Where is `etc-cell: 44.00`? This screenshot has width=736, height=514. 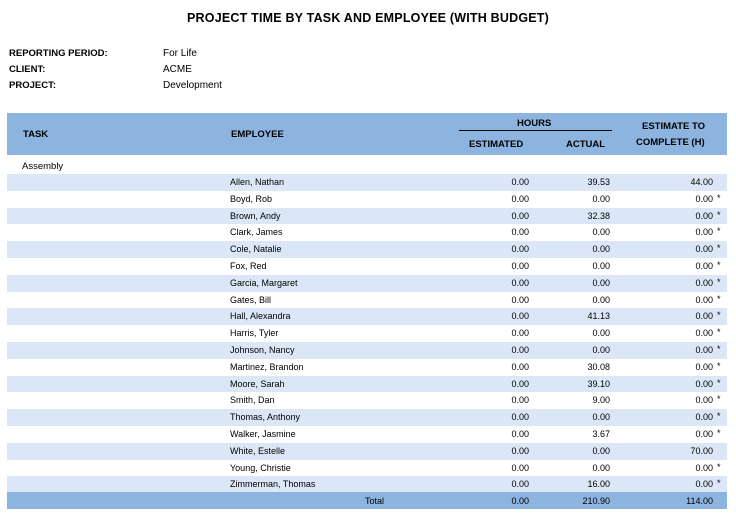
etc-cell: 44.00 is located at coordinates (701, 182).